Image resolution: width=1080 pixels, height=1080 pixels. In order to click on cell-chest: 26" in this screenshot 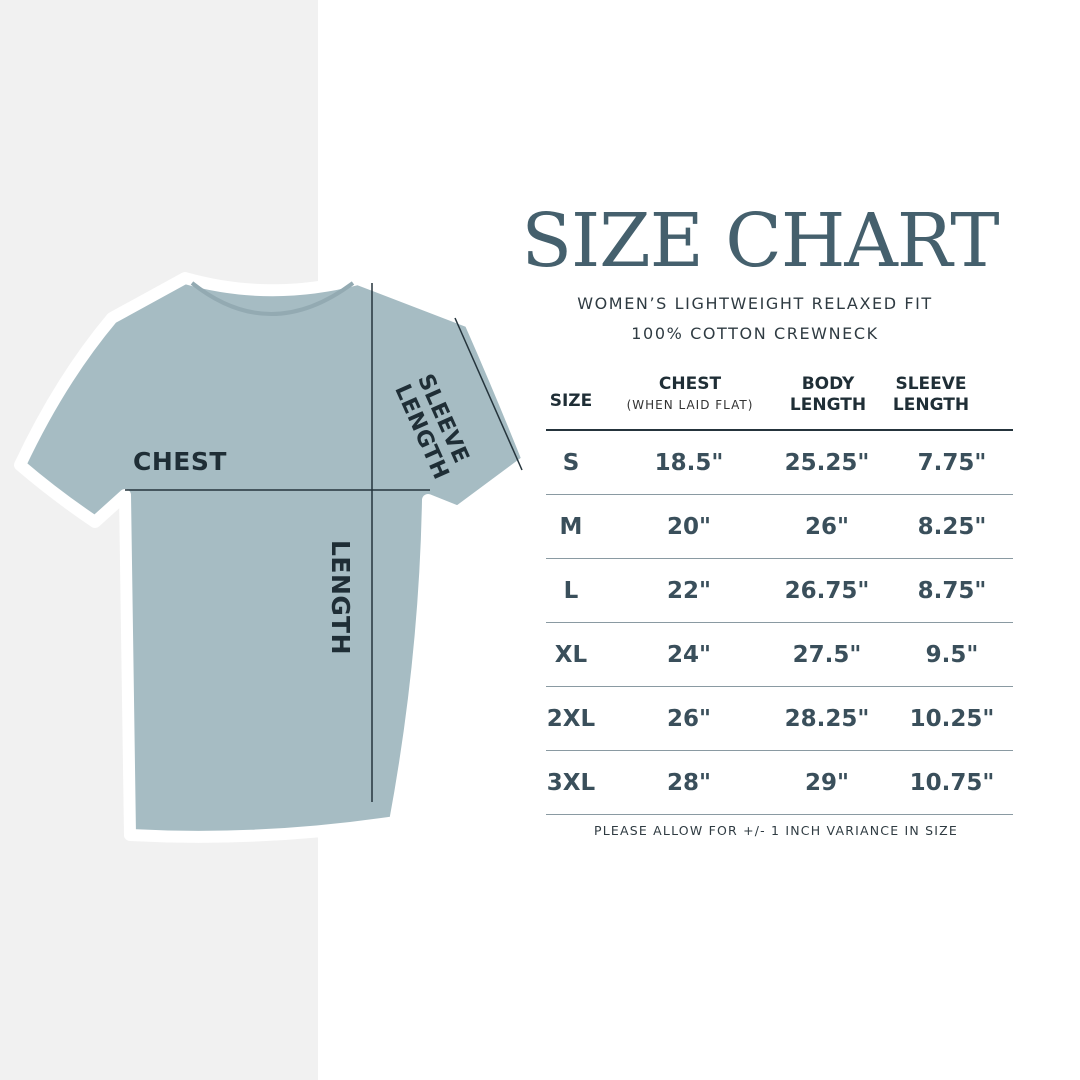, I will do `click(689, 719)`.